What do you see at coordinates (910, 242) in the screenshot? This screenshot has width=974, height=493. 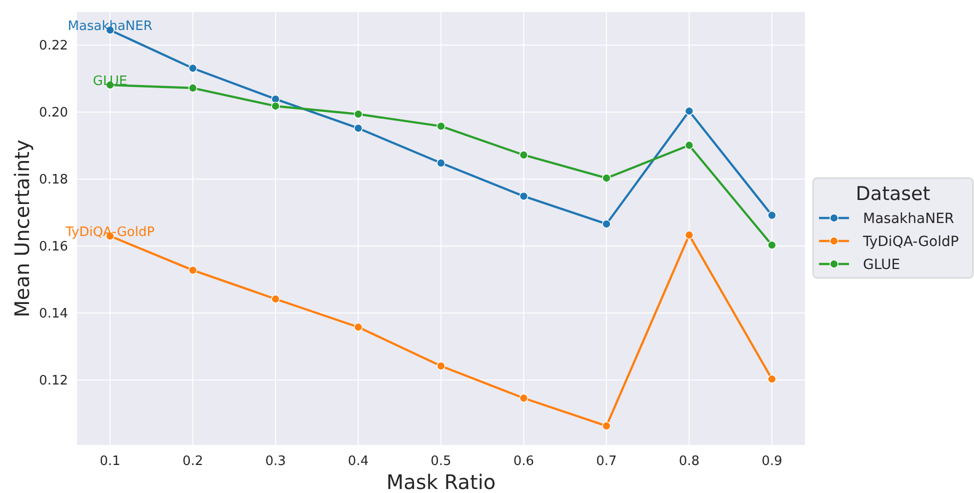 I see `legend-label: TyDiQA-GoldP` at bounding box center [910, 242].